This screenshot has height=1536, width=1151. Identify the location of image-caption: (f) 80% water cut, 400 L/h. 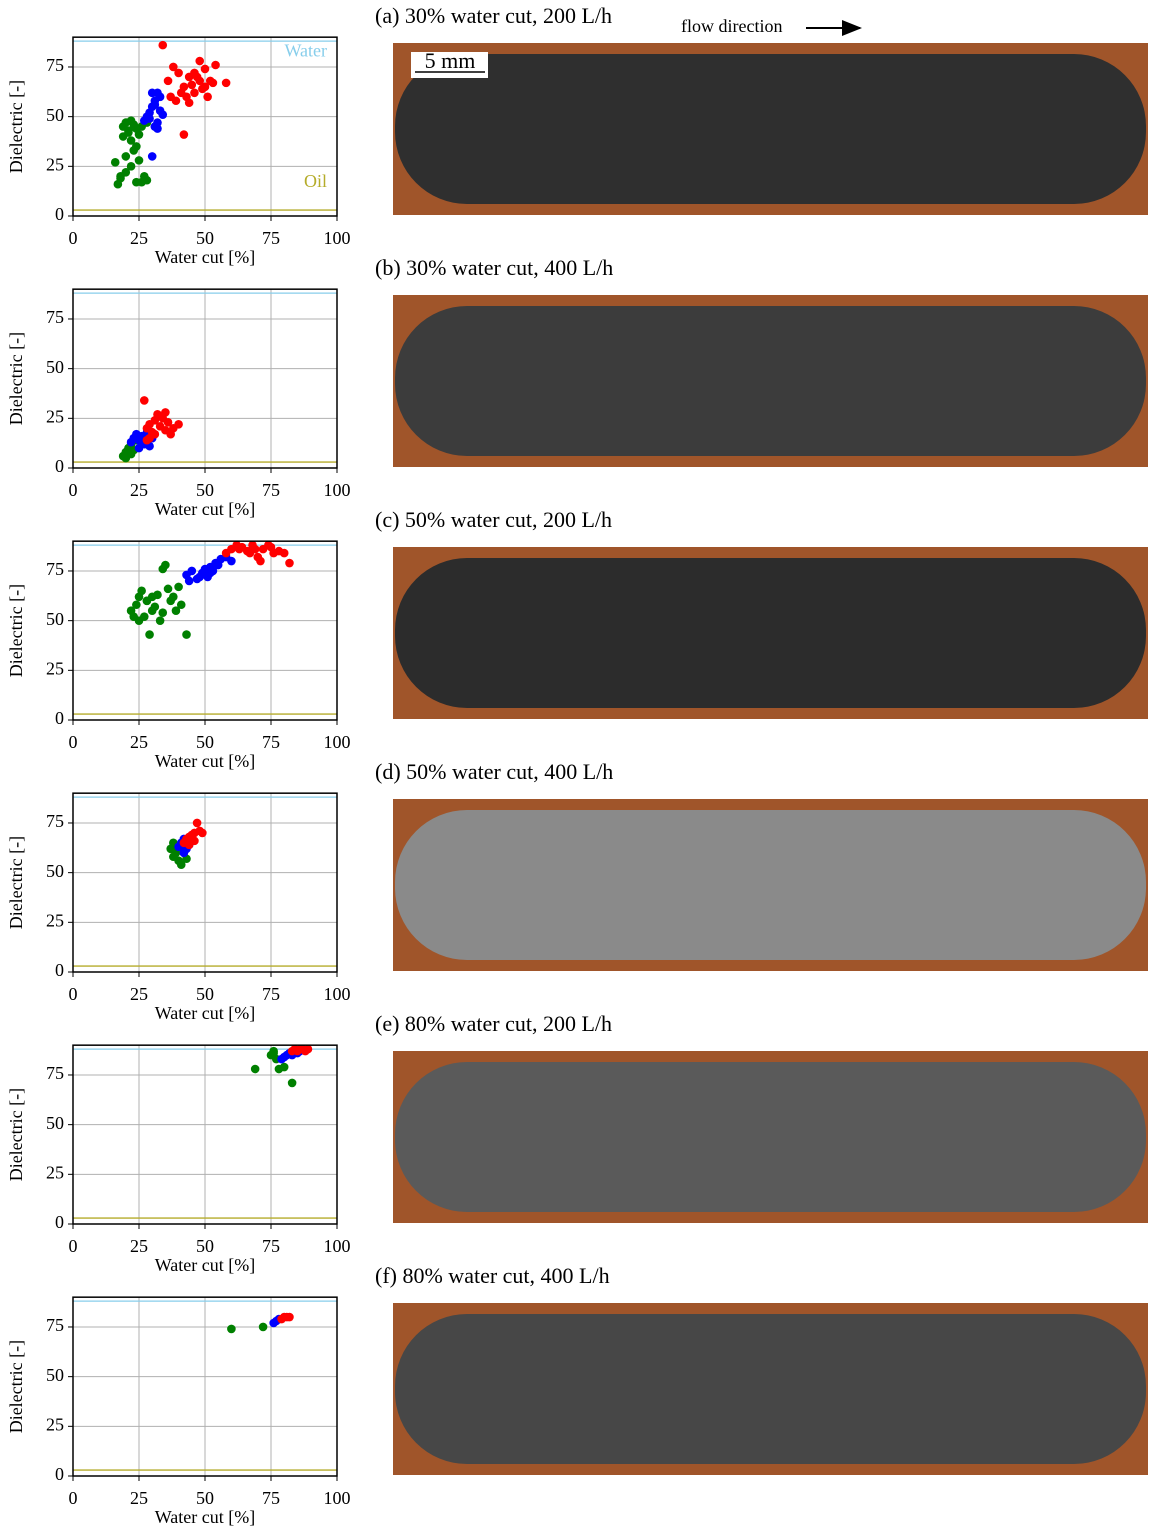
(492, 1275).